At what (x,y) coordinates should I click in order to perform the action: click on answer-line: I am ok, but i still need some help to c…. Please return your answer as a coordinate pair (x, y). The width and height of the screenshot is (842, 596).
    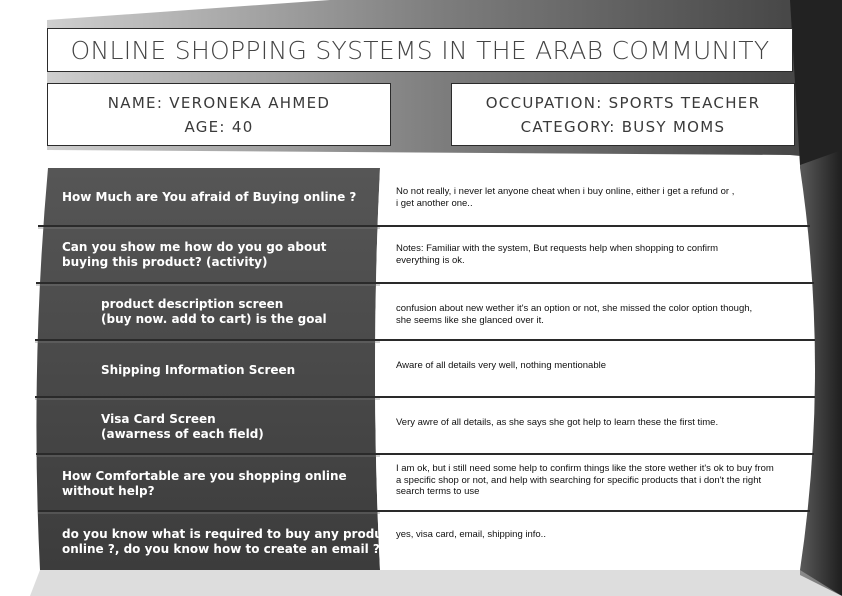
    Looking at the image, I should click on (585, 468).